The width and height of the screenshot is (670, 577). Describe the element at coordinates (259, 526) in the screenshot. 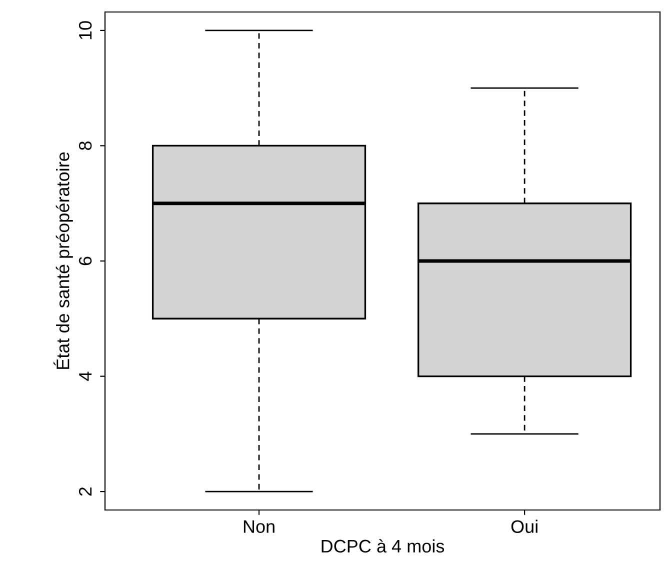

I see `x-tick-label: Non` at that location.